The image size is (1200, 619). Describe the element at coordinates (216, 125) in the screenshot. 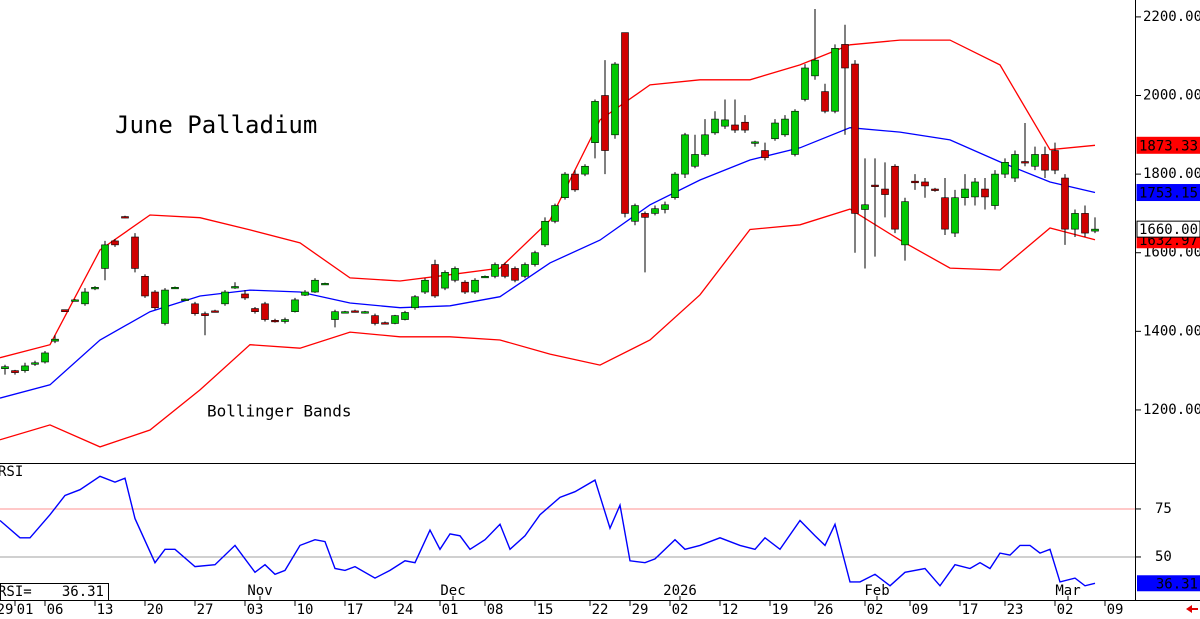

I see `chart-title: June Palladium` at that location.